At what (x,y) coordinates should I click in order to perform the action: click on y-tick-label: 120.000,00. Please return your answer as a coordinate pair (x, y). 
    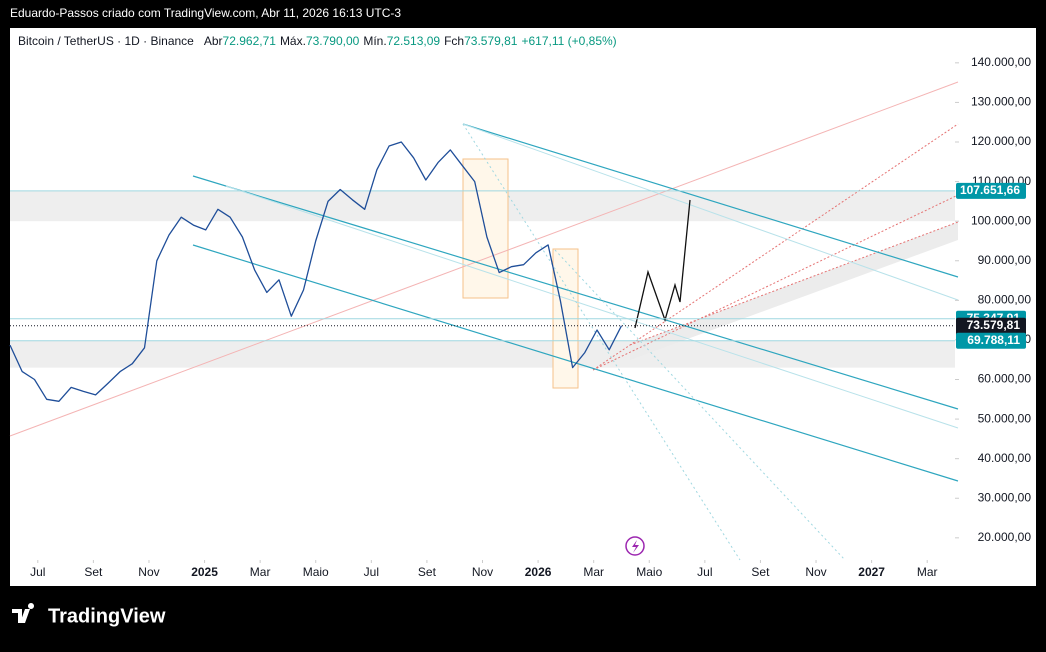
    Looking at the image, I should click on (1001, 141).